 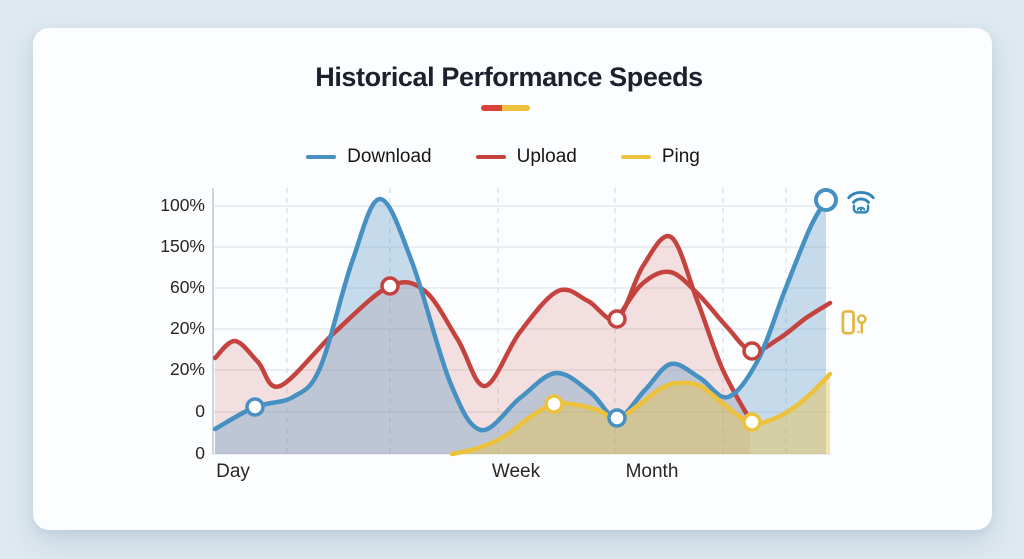 I want to click on legend-item-download: Download, so click(x=369, y=157).